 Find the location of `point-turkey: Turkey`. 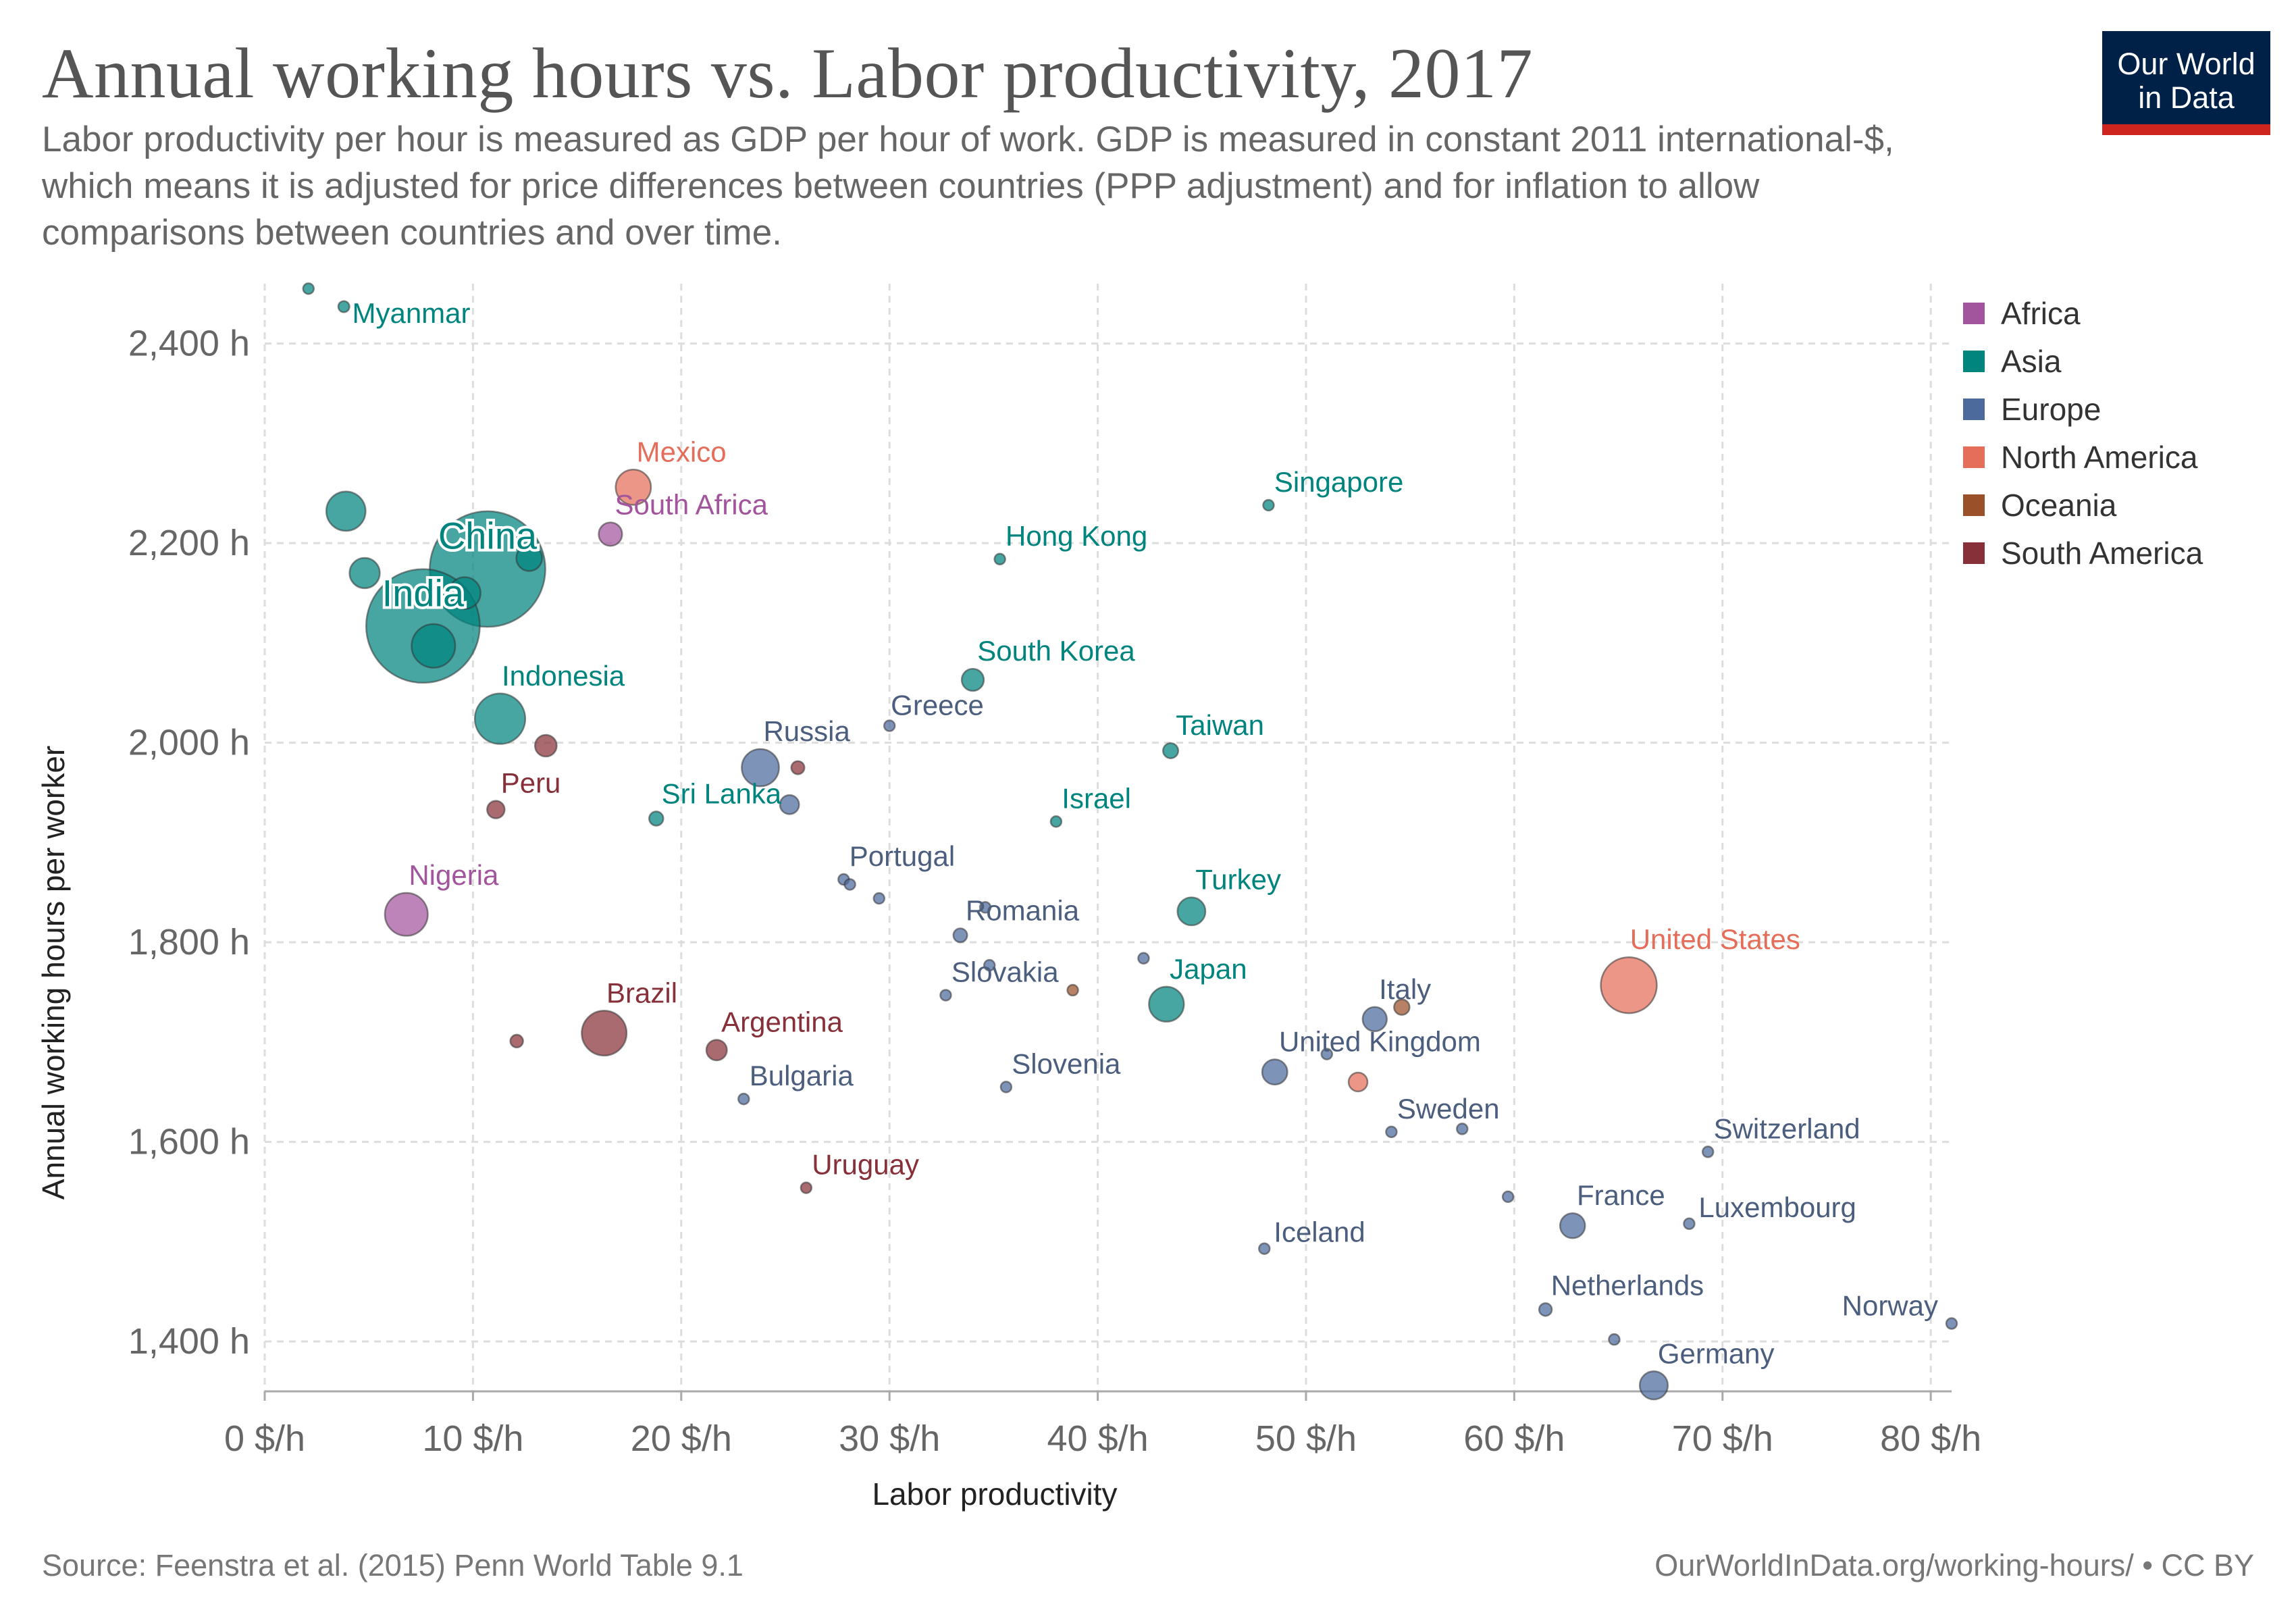

point-turkey: Turkey is located at coordinates (1191, 911).